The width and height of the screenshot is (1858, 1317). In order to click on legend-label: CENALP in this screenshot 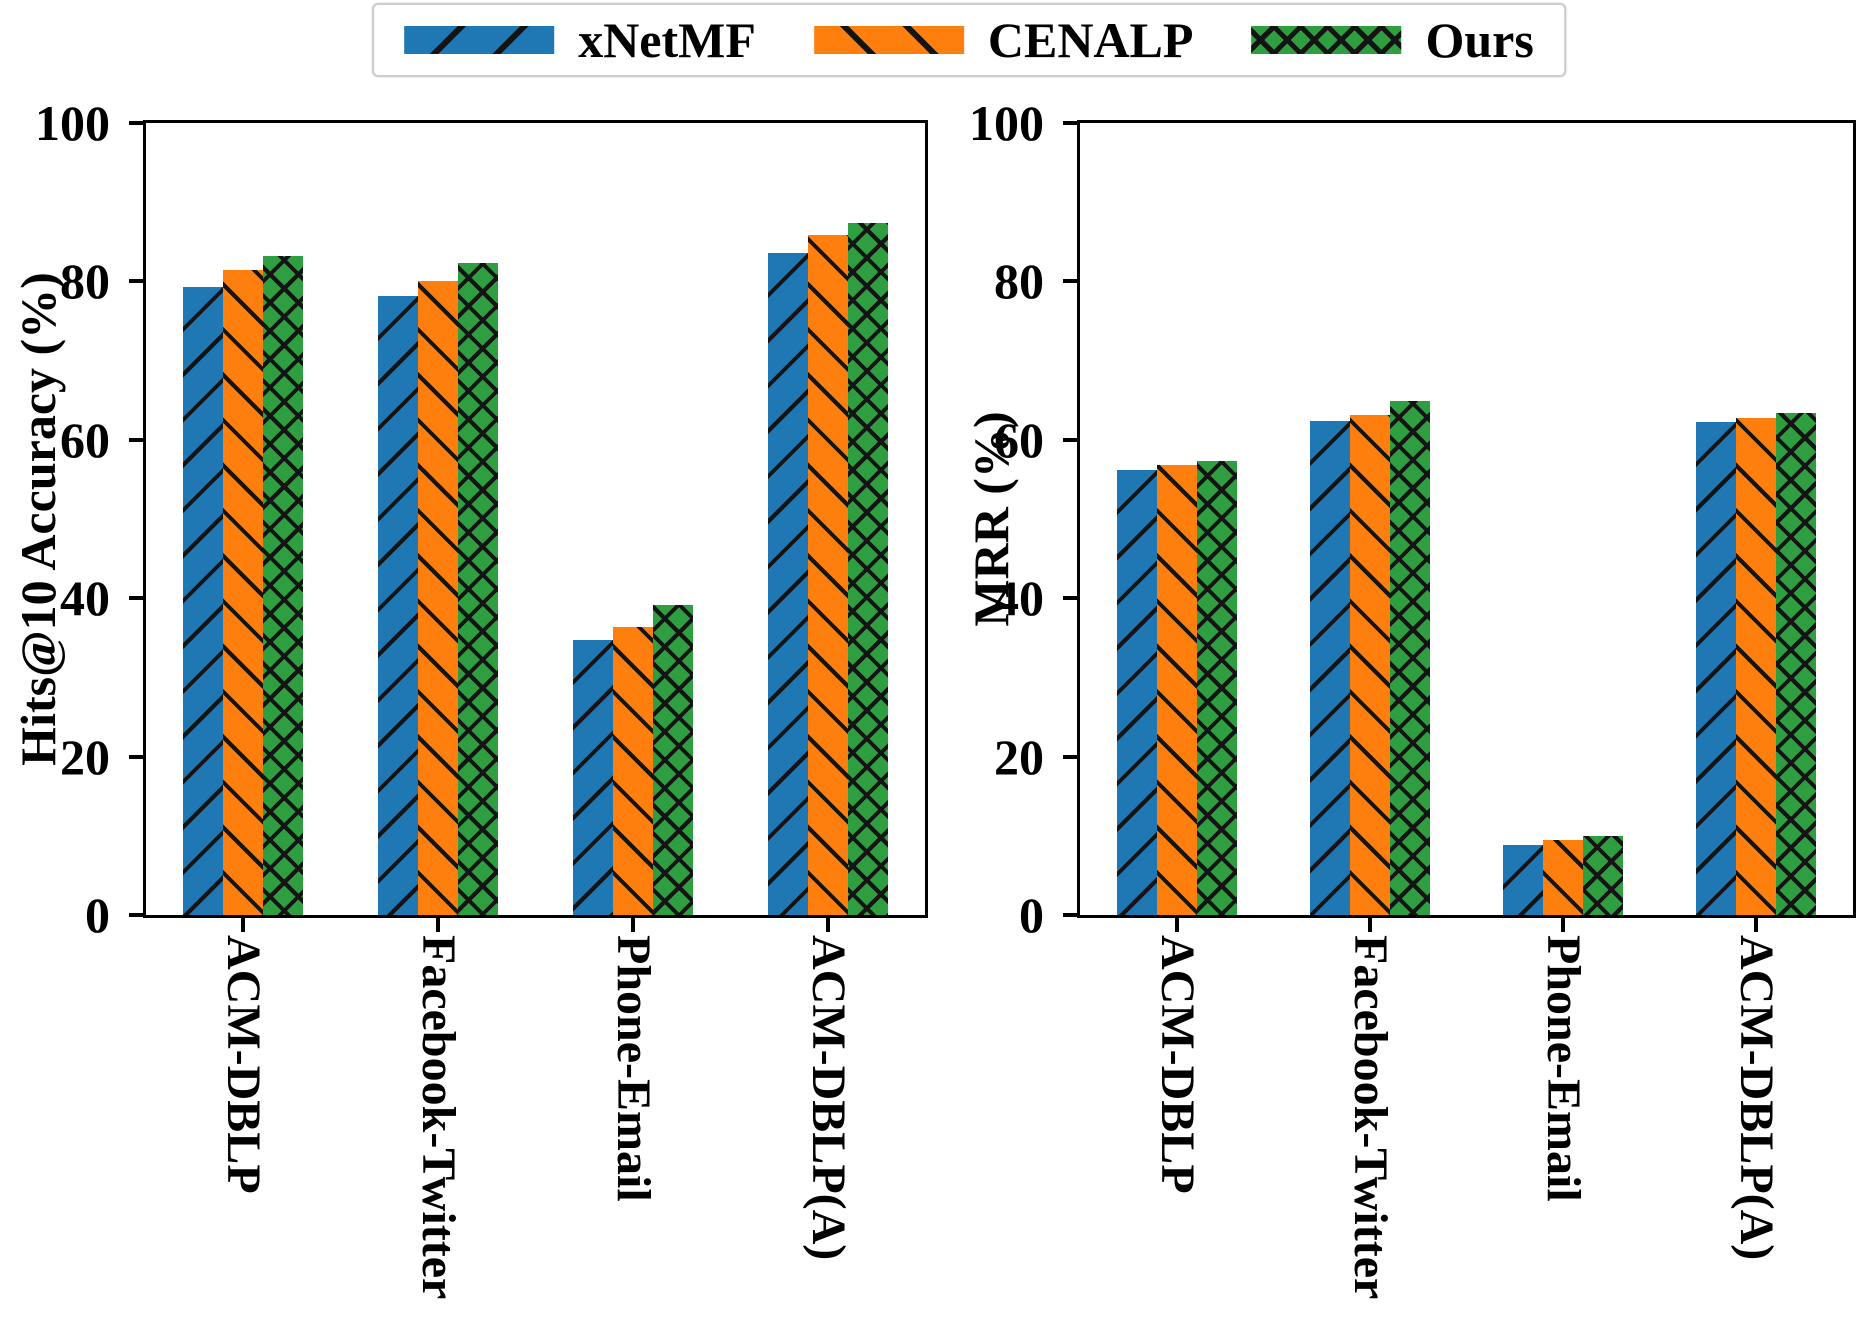, I will do `click(1090, 40)`.